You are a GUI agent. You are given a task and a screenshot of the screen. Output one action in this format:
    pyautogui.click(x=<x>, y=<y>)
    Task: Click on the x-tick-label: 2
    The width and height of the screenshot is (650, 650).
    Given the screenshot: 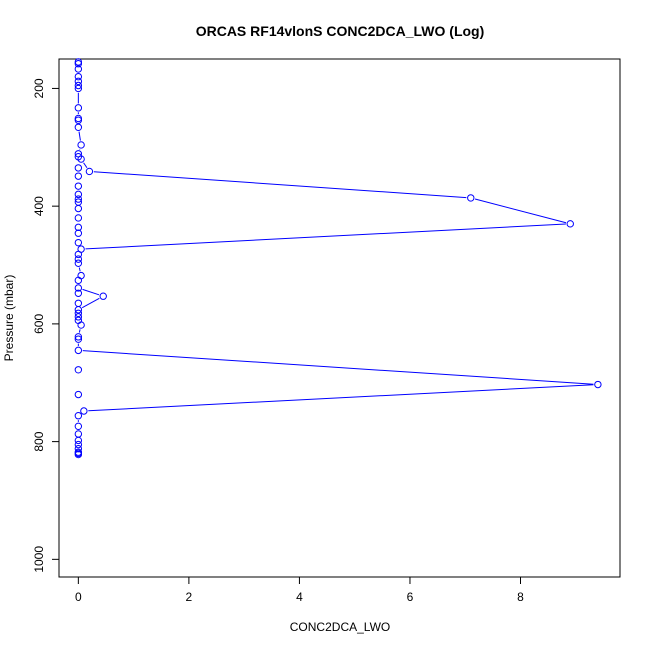 What is the action you would take?
    pyautogui.click(x=189, y=597)
    